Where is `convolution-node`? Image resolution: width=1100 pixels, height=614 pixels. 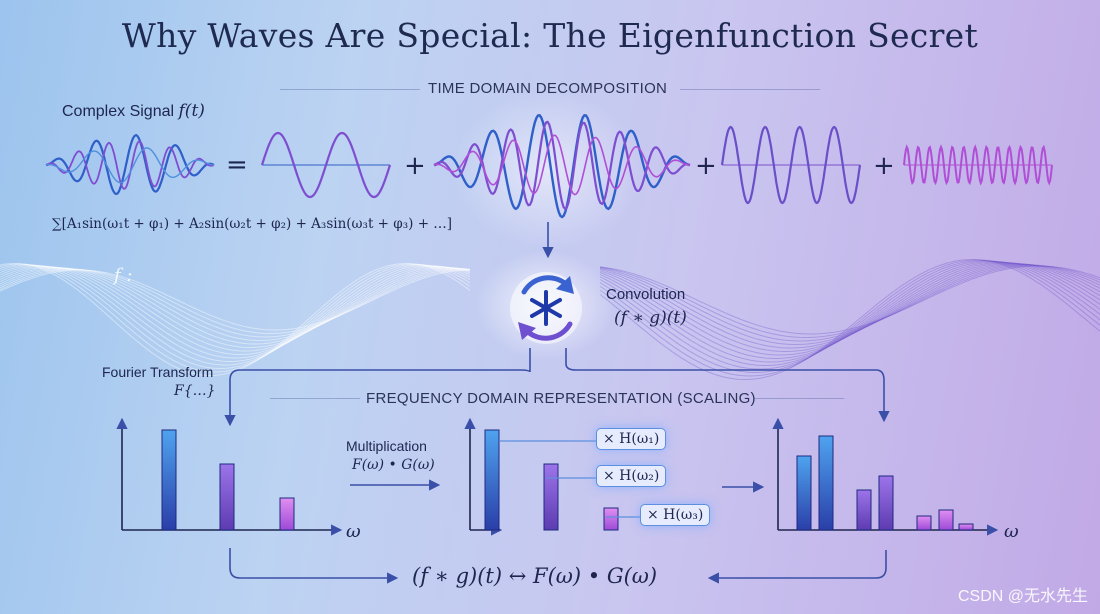
convolution-node is located at coordinates (546, 308).